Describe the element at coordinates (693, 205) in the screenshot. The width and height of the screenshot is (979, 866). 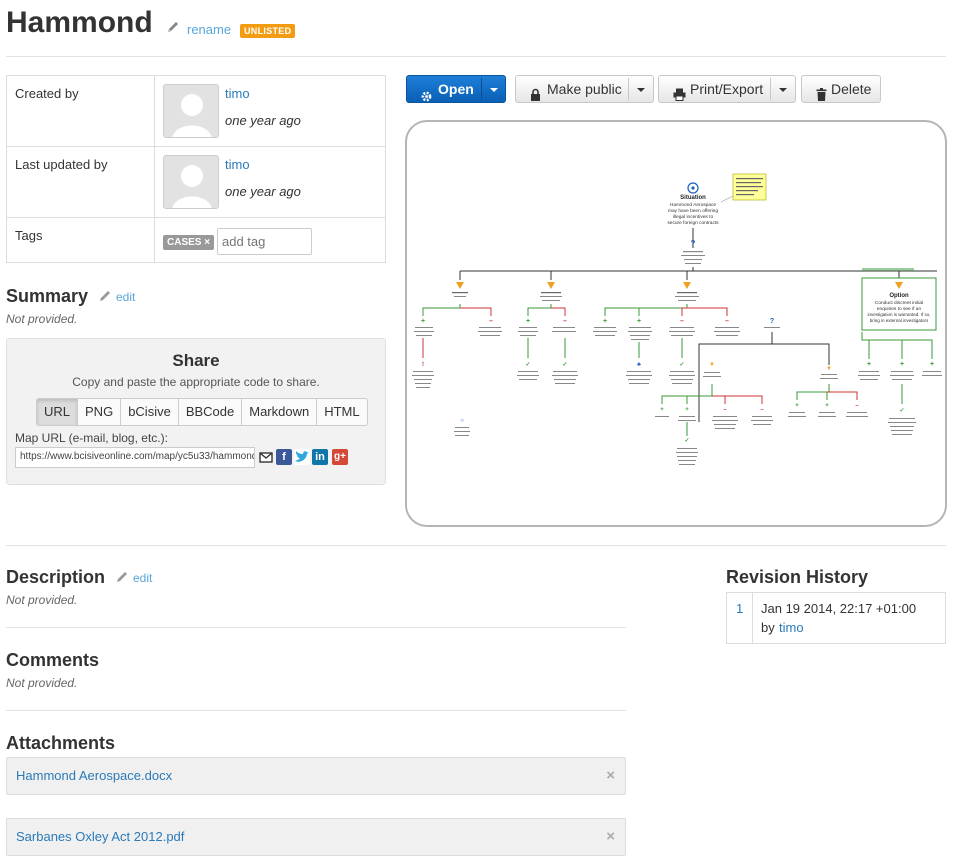
I see `situation-text-1: Hammond Aerospace` at that location.